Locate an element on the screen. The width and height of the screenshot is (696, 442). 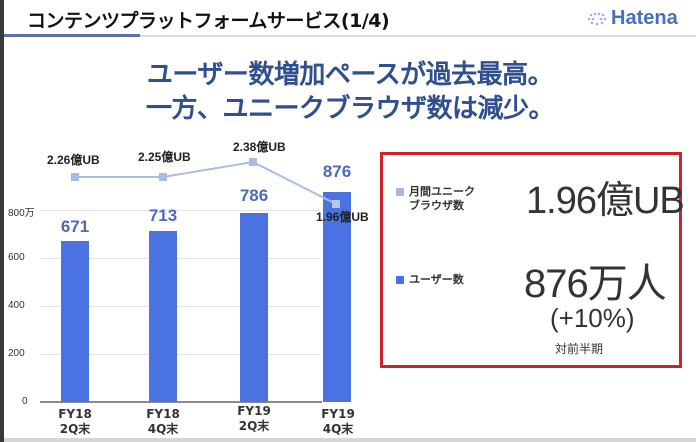
x-label-fy19-4q: FY19 4Q末 is located at coordinates (338, 422).